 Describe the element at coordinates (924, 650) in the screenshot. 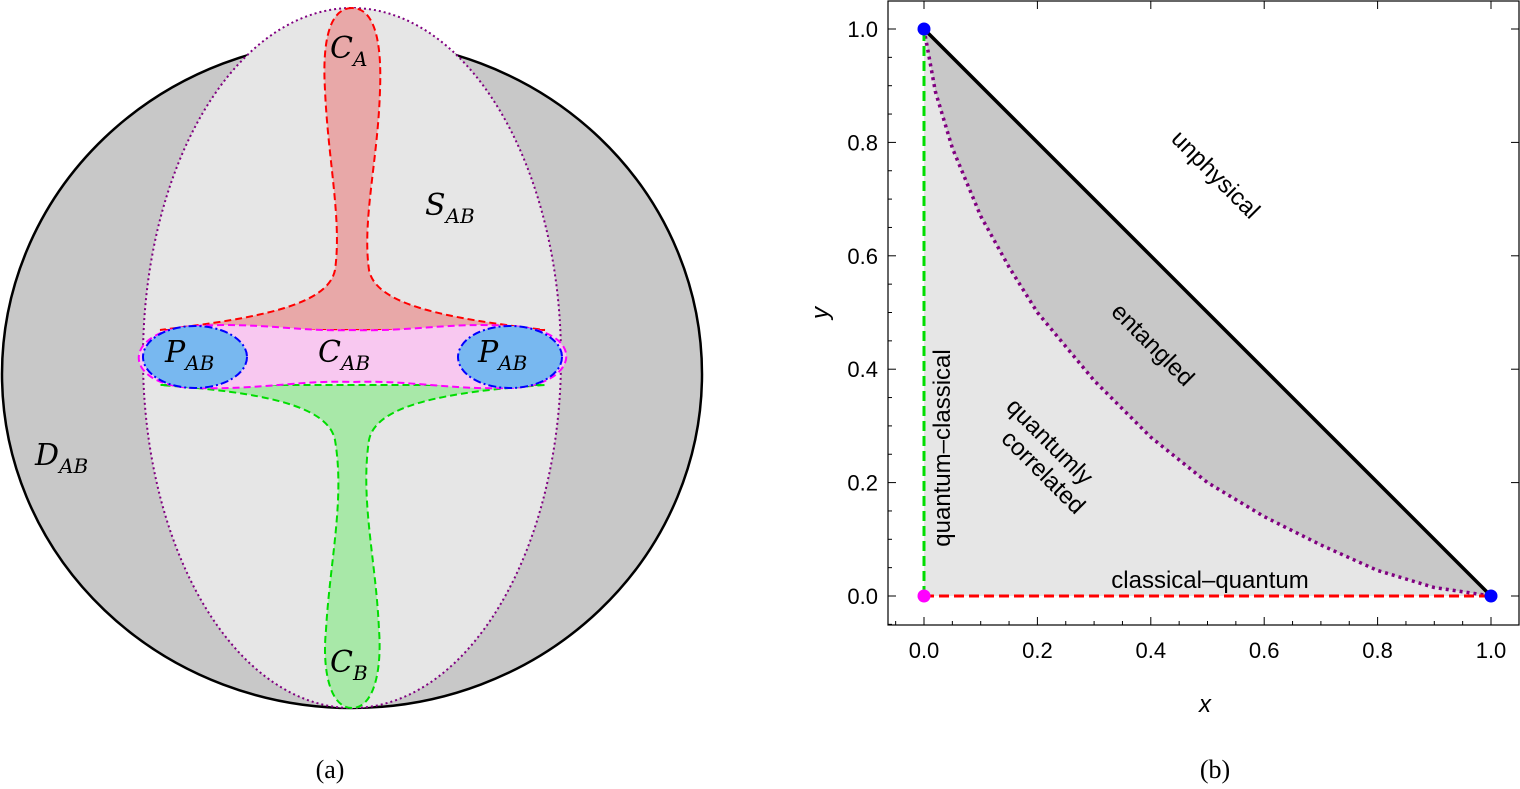

I see `x-tick-label: 0.0` at that location.